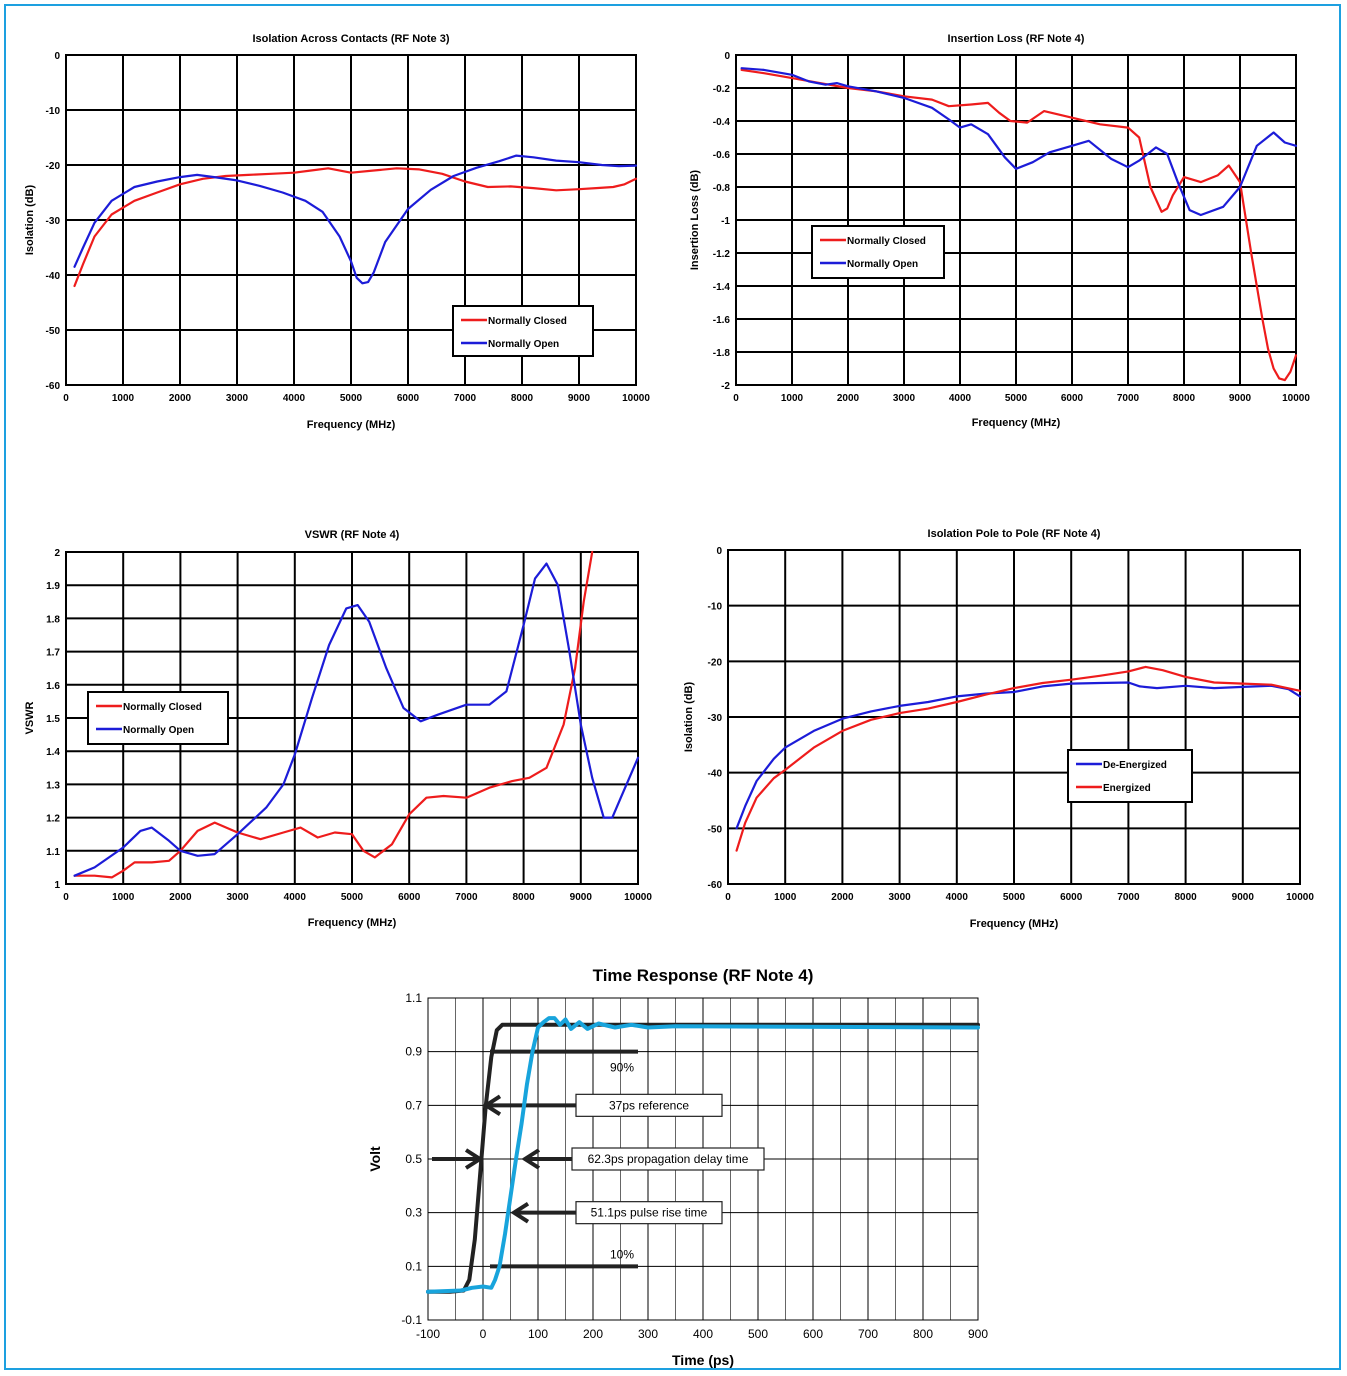 The image size is (1347, 1376). I want to click on annotation-rise-label: 51.1ps pulse rise time, so click(649, 1213).